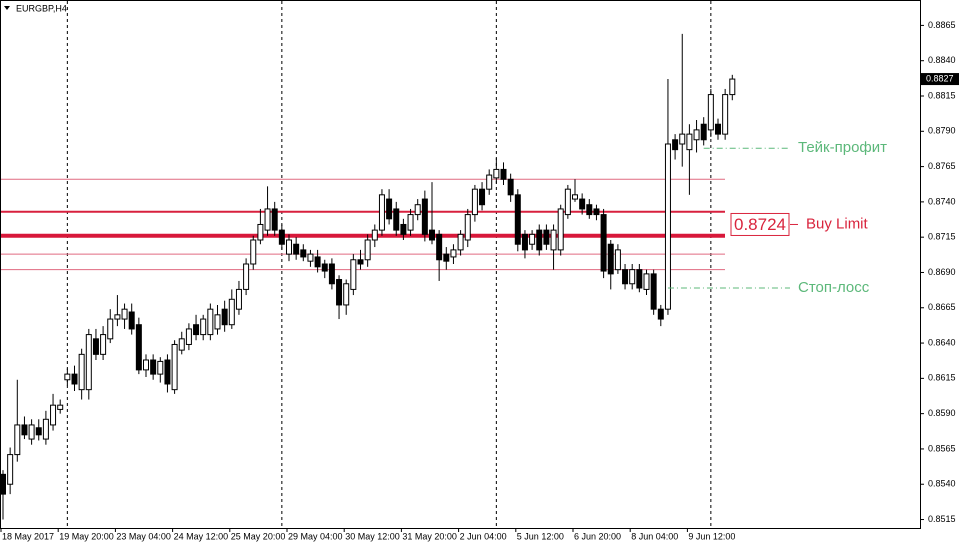 The image size is (960, 551). I want to click on x-tick-label: 9 Jun 12:00, so click(711, 536).